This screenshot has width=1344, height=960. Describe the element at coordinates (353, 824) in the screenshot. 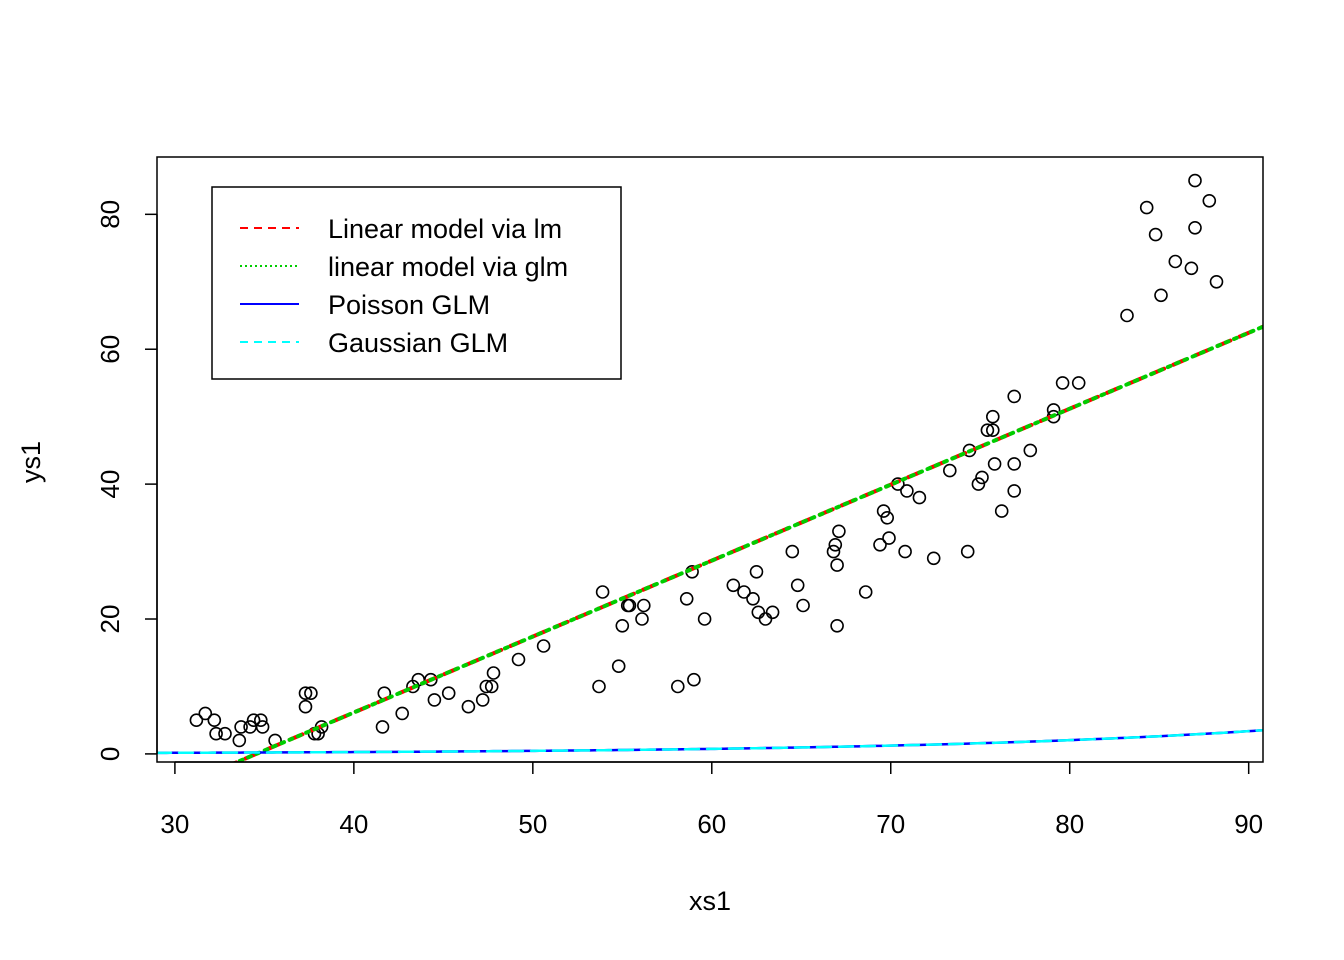

I see `x-tick-label: 40` at that location.